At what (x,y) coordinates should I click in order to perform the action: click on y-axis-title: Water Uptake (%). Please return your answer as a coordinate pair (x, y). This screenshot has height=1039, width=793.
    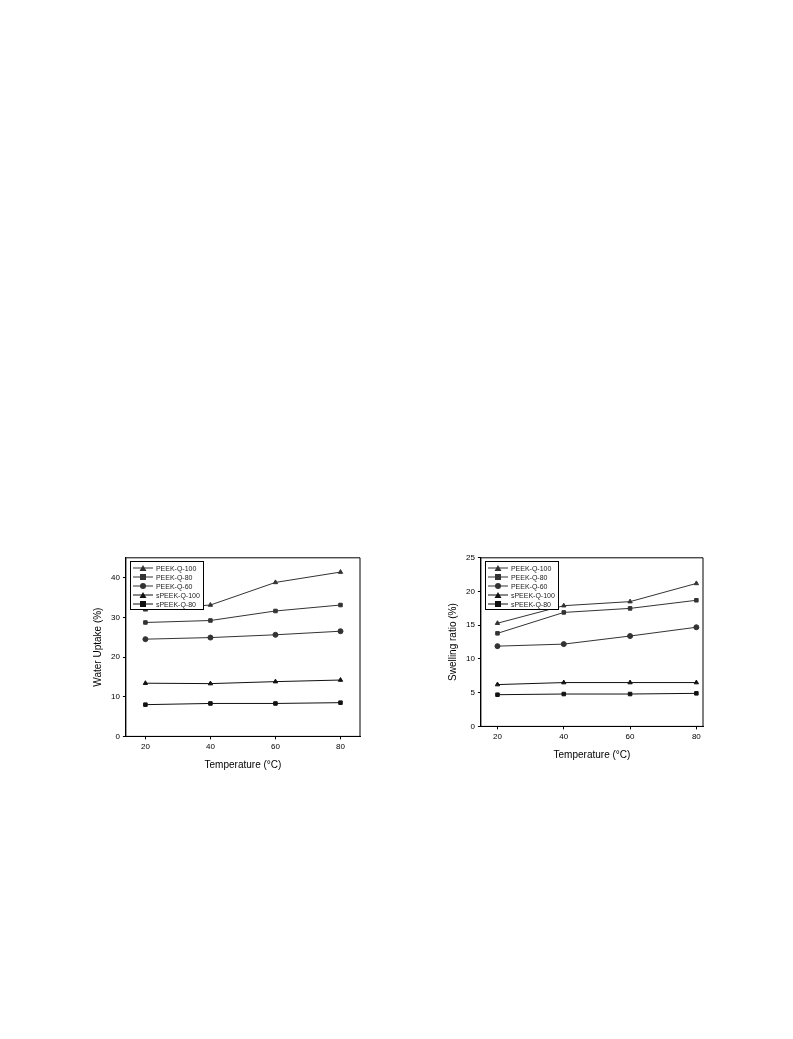
    Looking at the image, I should click on (97, 647).